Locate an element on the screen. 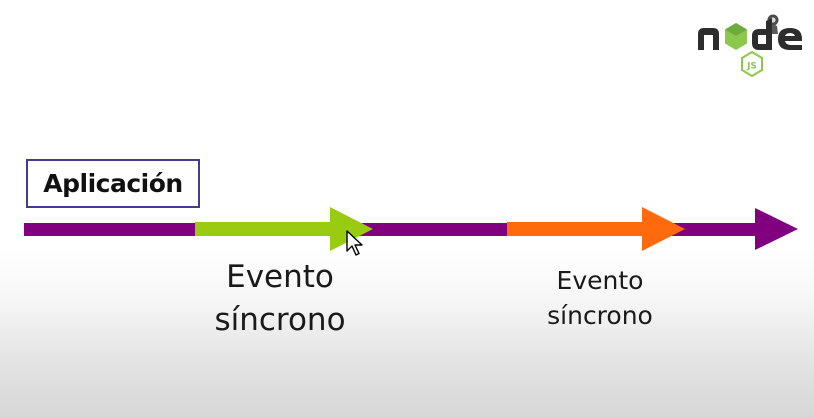  application-label: Aplicación is located at coordinates (113, 183).